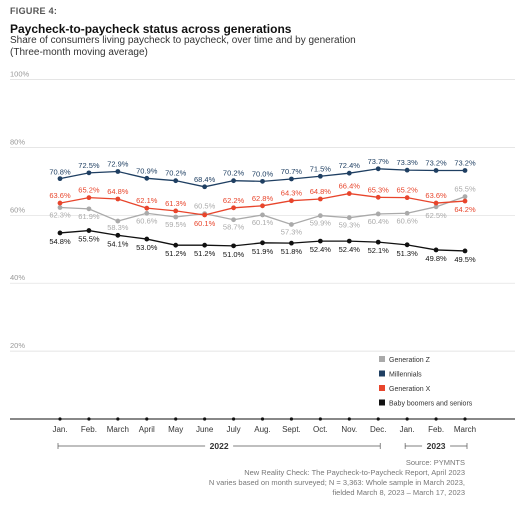  I want to click on data-label-baby-boomers-and-seniors: 55.5%, so click(89, 239).